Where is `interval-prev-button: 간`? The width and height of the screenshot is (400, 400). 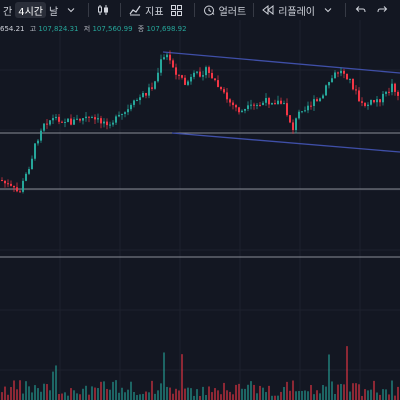 interval-prev-button: 간 is located at coordinates (7, 10).